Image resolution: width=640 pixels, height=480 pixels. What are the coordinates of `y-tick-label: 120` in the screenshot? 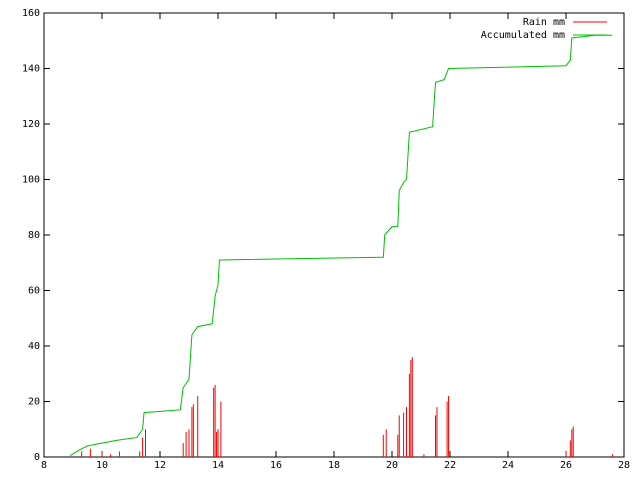 It's located at (31, 124).